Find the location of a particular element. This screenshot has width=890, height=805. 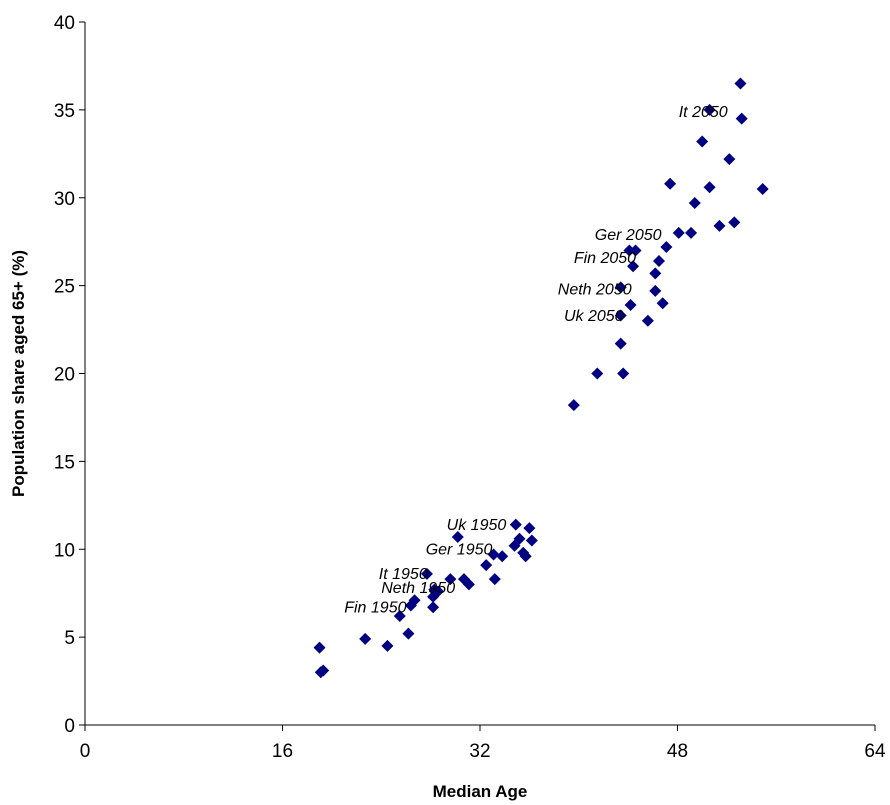

y-tick-label: 35 is located at coordinates (64, 111).